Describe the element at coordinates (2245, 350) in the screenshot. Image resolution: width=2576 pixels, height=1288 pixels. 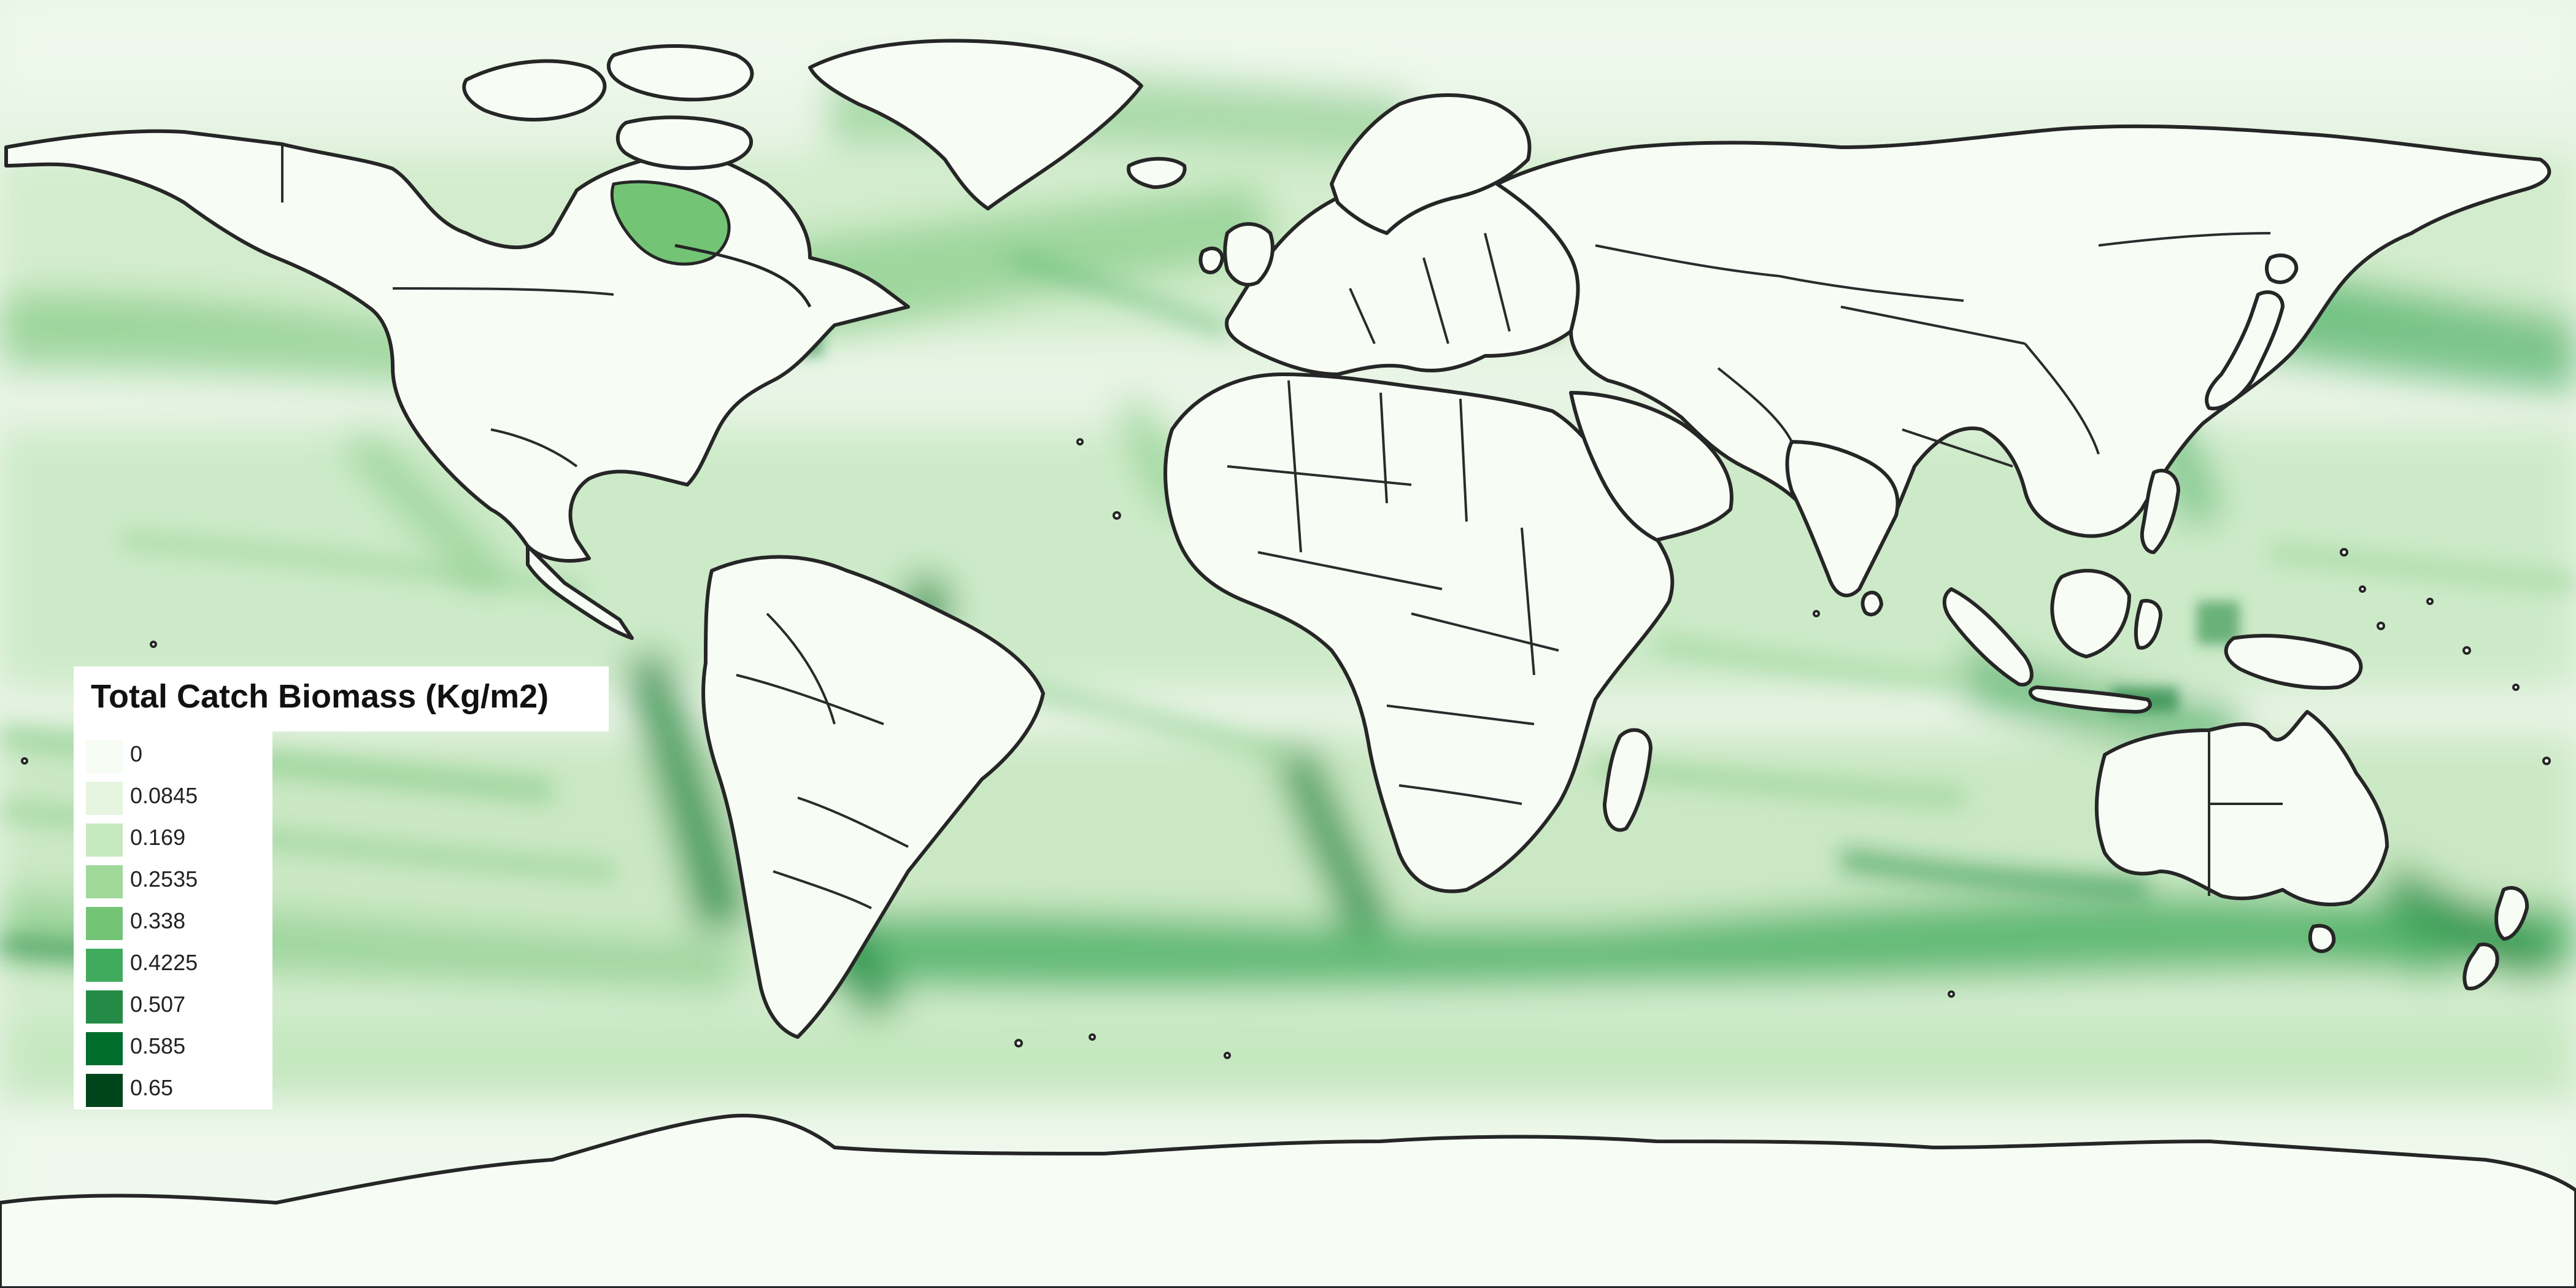
I see `japan` at that location.